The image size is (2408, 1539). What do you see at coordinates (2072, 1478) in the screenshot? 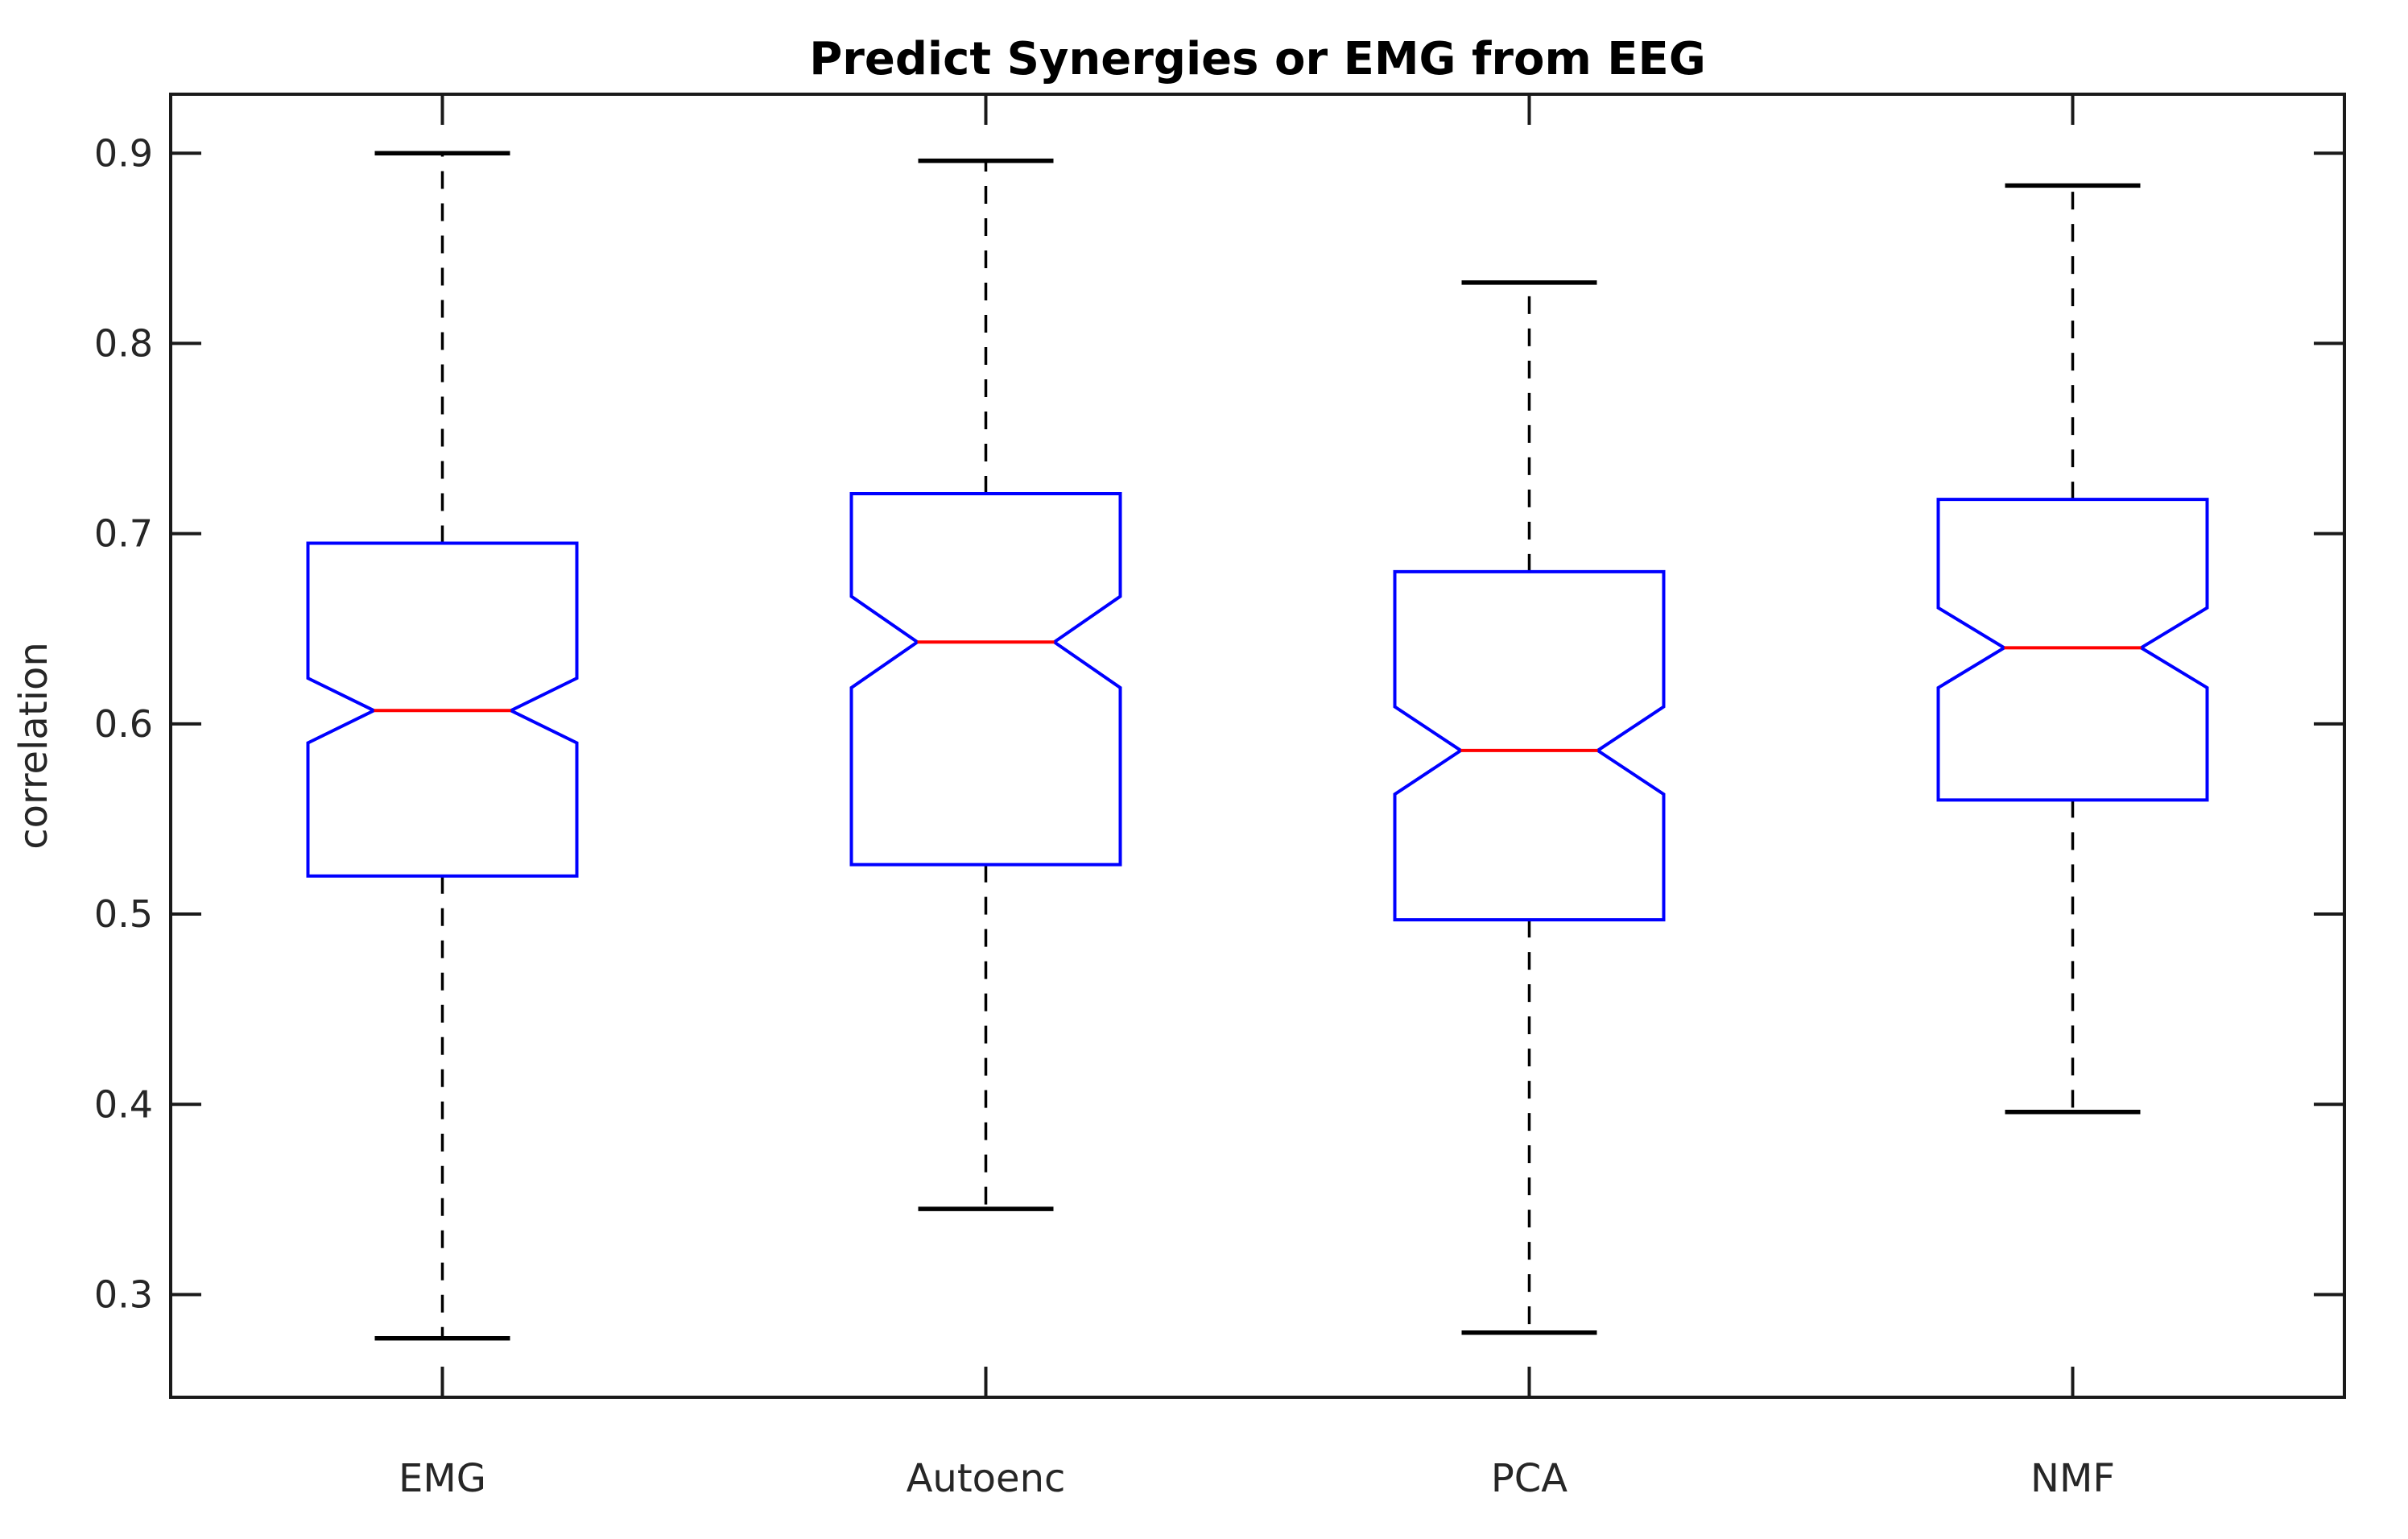
I see `x-category-label: NMF` at bounding box center [2072, 1478].